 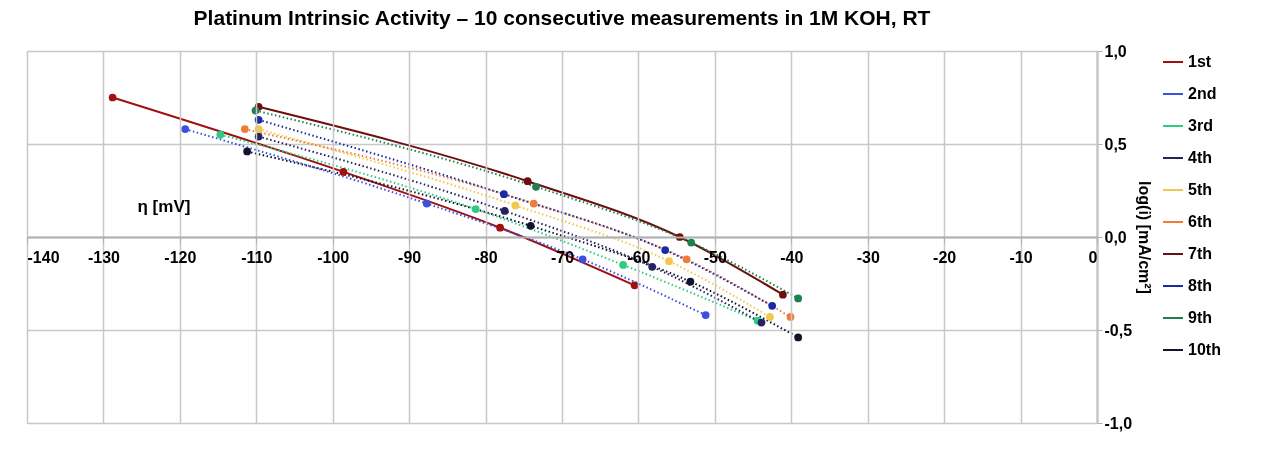 I want to click on y-axis-title: log(i) [mA/cm²], so click(x=1145, y=237).